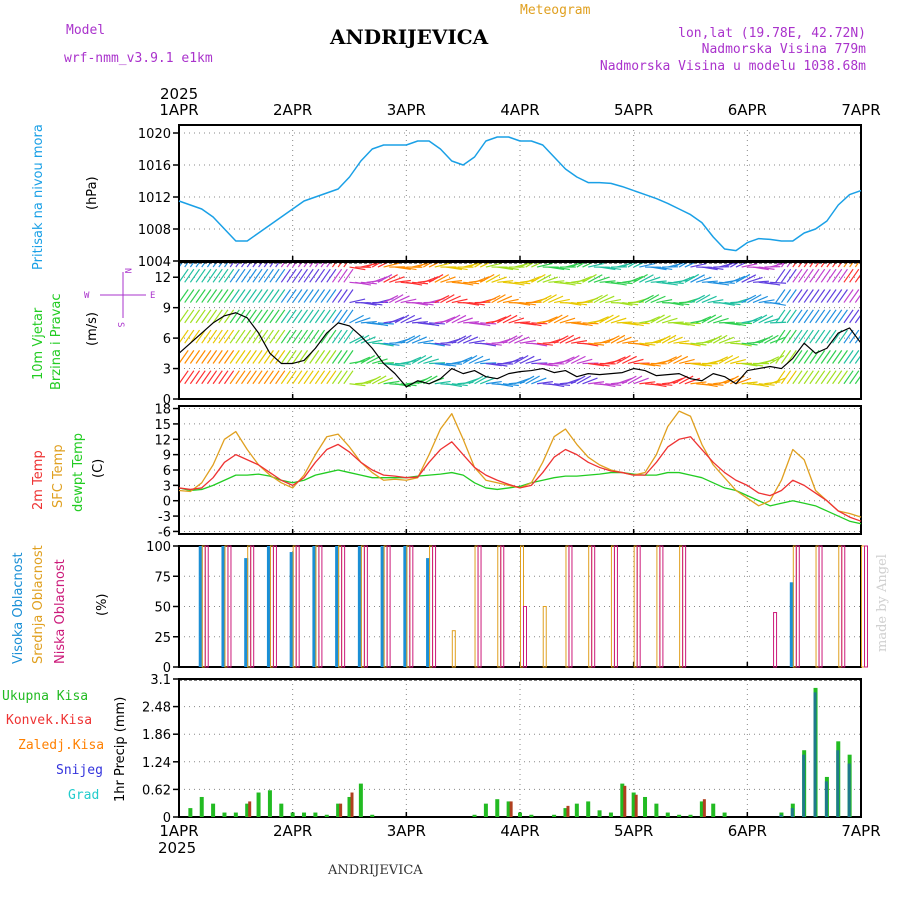  Describe the element at coordinates (79, 770) in the screenshot. I see `legend-snow: Snijeg` at that location.